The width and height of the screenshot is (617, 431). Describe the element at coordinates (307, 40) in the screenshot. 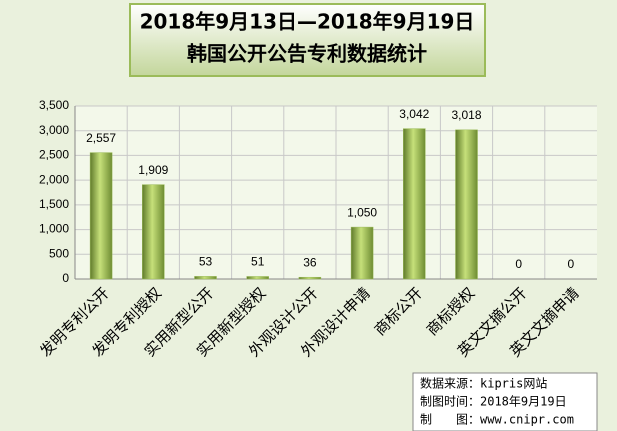

I see `title-box` at that location.